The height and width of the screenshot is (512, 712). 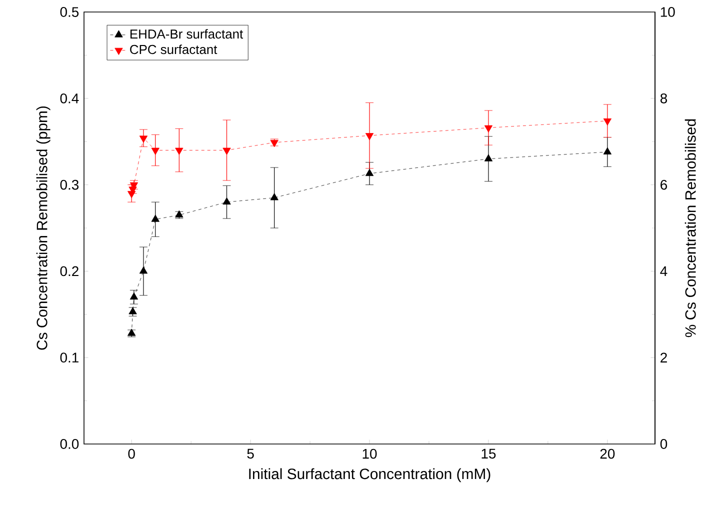 I want to click on x-tick-label: 0, so click(x=131, y=453).